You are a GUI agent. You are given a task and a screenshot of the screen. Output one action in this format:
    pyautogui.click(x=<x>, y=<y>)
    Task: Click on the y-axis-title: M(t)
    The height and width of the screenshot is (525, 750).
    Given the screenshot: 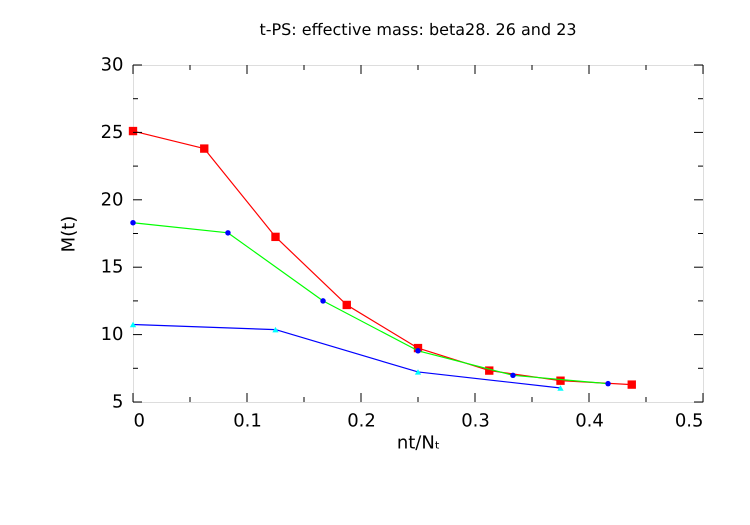 What is the action you would take?
    pyautogui.click(x=69, y=234)
    